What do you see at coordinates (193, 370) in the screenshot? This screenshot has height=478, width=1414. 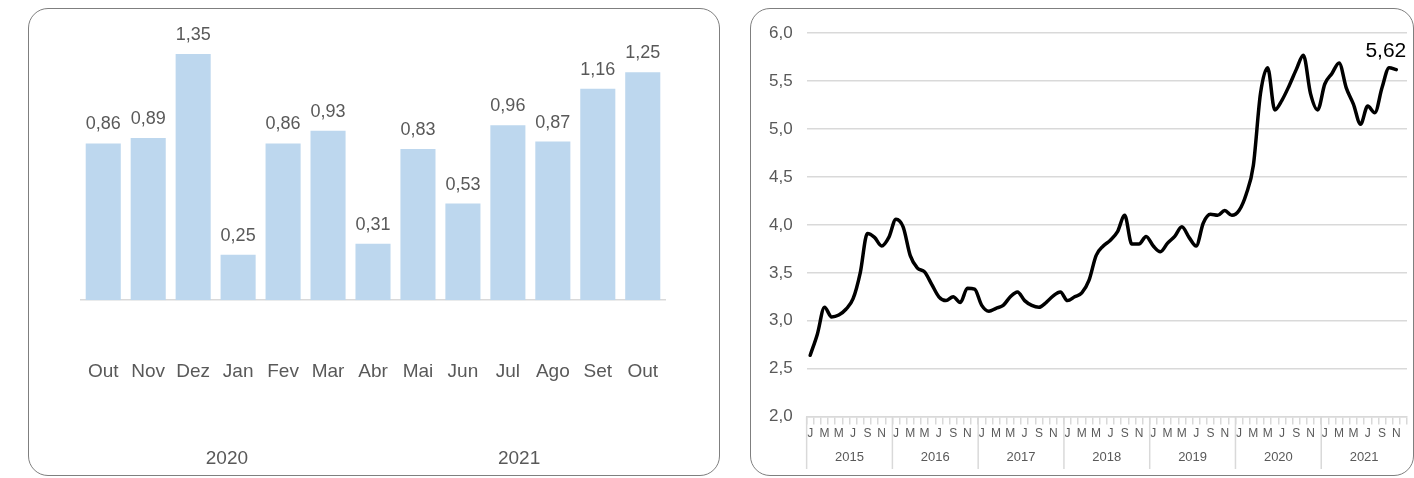 I see `x-tick-label: Dez` at bounding box center [193, 370].